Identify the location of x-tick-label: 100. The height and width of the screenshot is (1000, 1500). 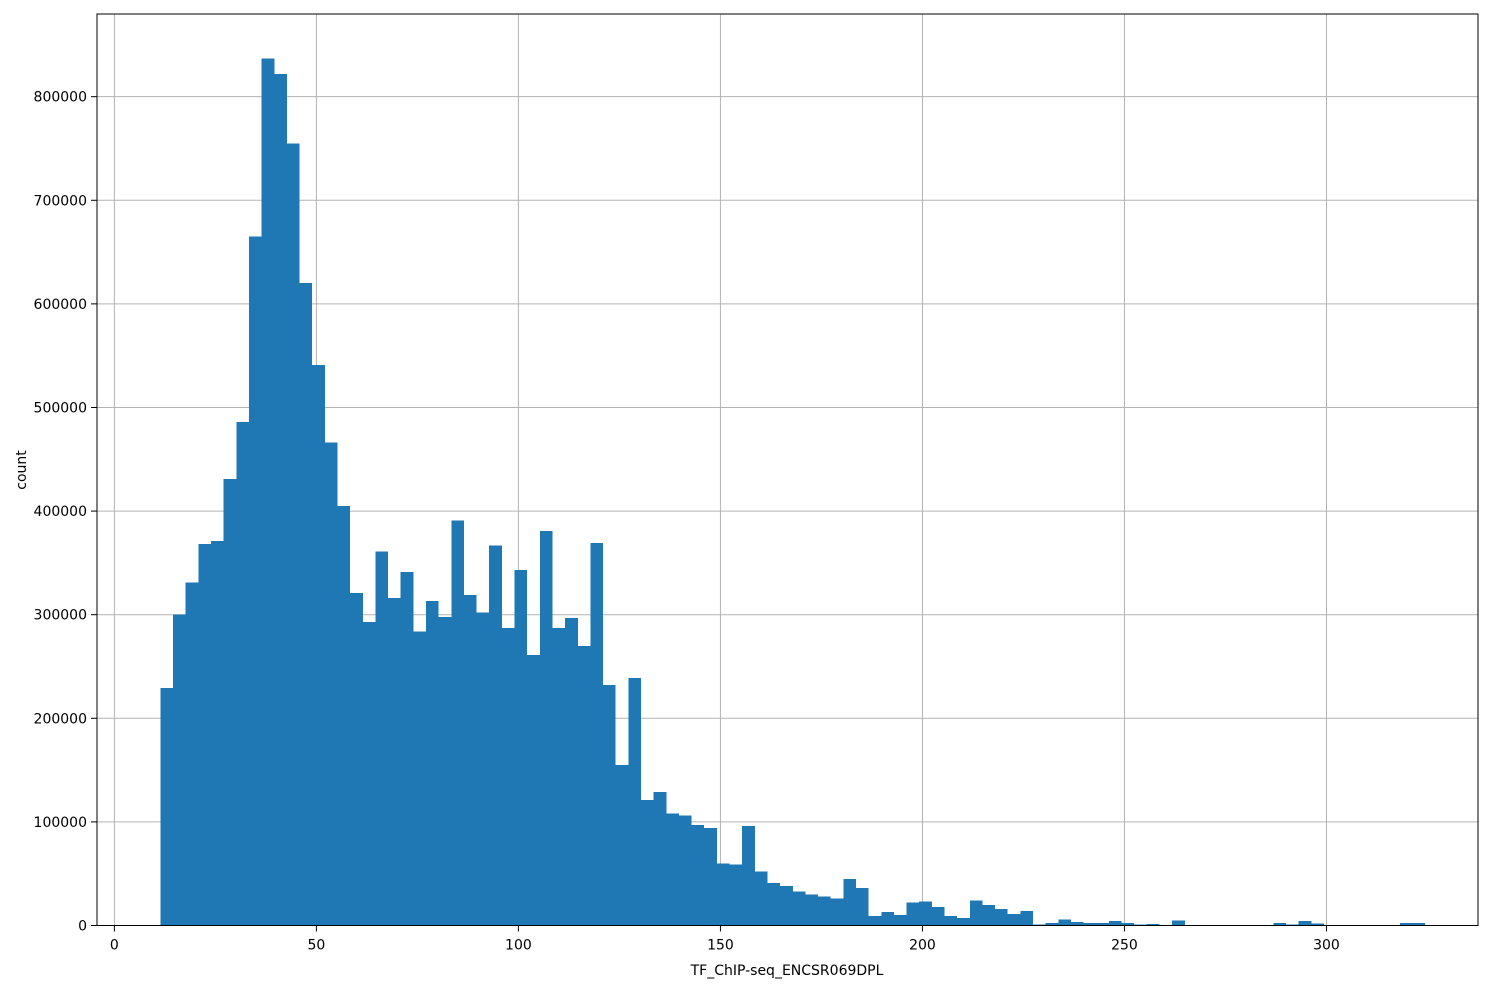
(518, 946).